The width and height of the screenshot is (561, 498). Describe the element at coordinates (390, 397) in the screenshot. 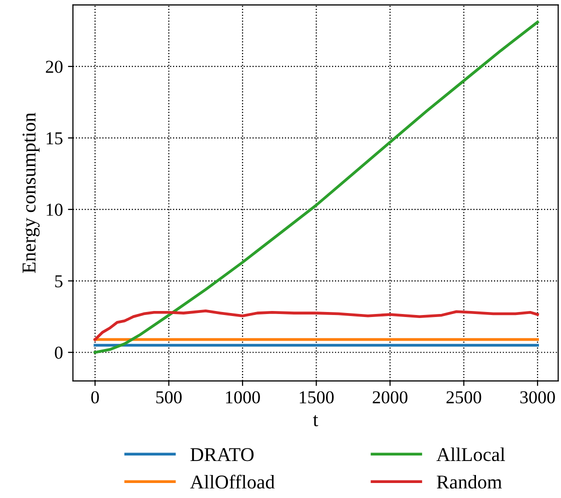

I see `x-tick-label: 2000` at that location.